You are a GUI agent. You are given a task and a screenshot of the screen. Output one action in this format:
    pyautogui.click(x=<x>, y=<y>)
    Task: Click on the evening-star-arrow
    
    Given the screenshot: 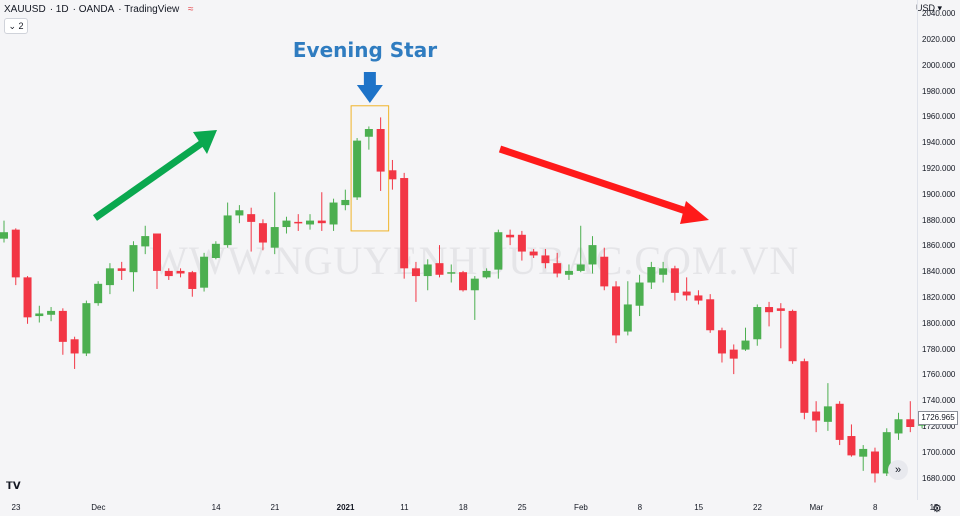 What is the action you would take?
    pyautogui.click(x=369, y=87)
    